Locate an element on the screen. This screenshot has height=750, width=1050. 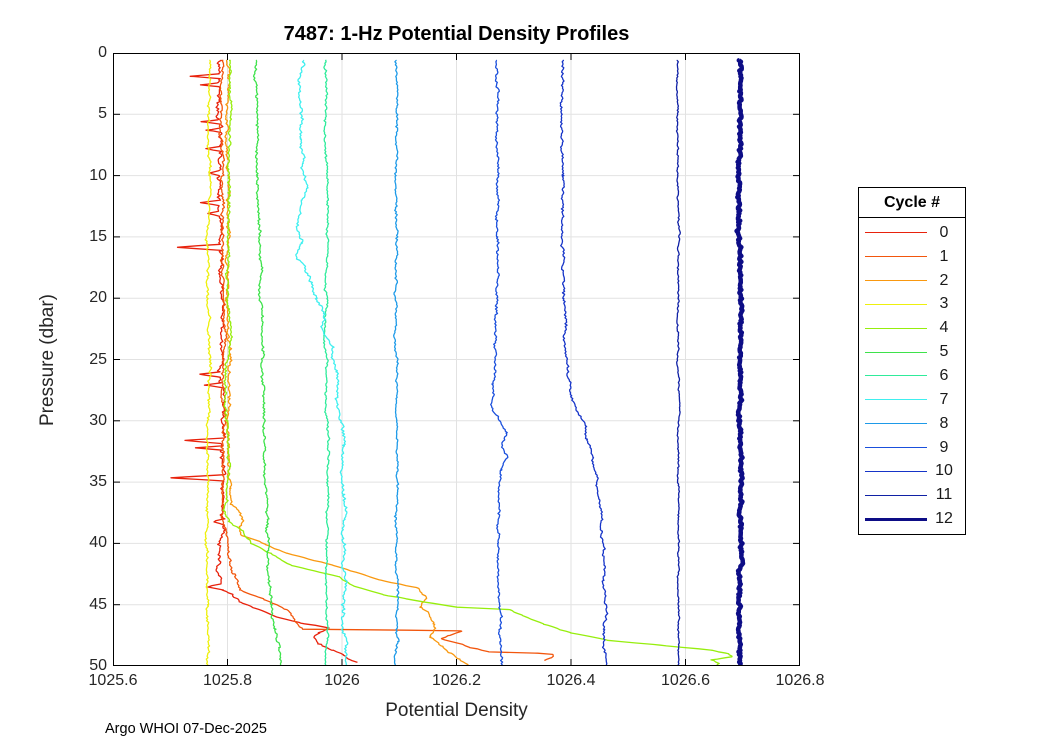
legend-entry-cycle-0: 0 is located at coordinates (912, 232).